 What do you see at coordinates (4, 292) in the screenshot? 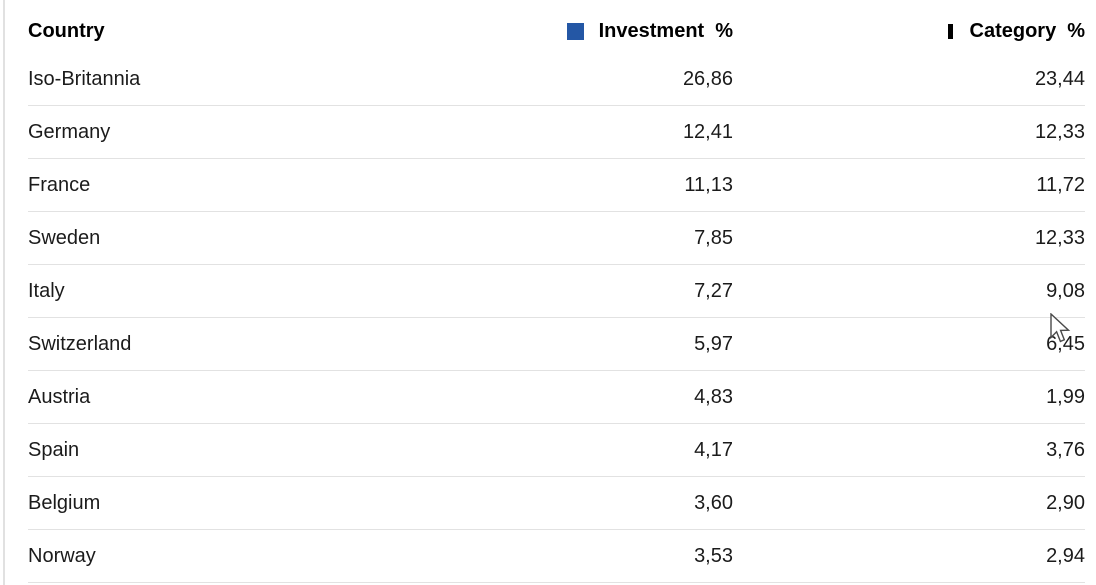
I see `left-edge-rule` at bounding box center [4, 292].